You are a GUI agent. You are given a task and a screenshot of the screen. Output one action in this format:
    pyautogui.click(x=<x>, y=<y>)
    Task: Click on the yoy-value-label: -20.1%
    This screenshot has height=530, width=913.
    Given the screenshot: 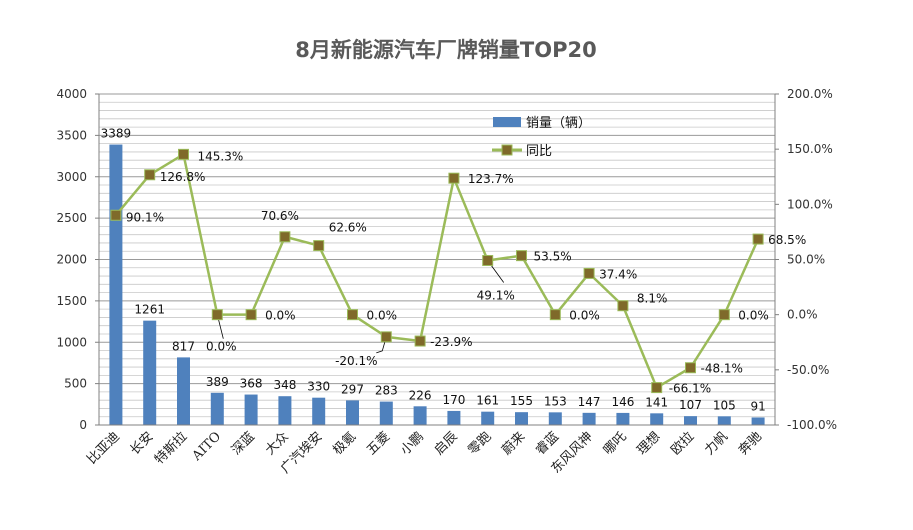 What is the action you would take?
    pyautogui.click(x=356, y=361)
    